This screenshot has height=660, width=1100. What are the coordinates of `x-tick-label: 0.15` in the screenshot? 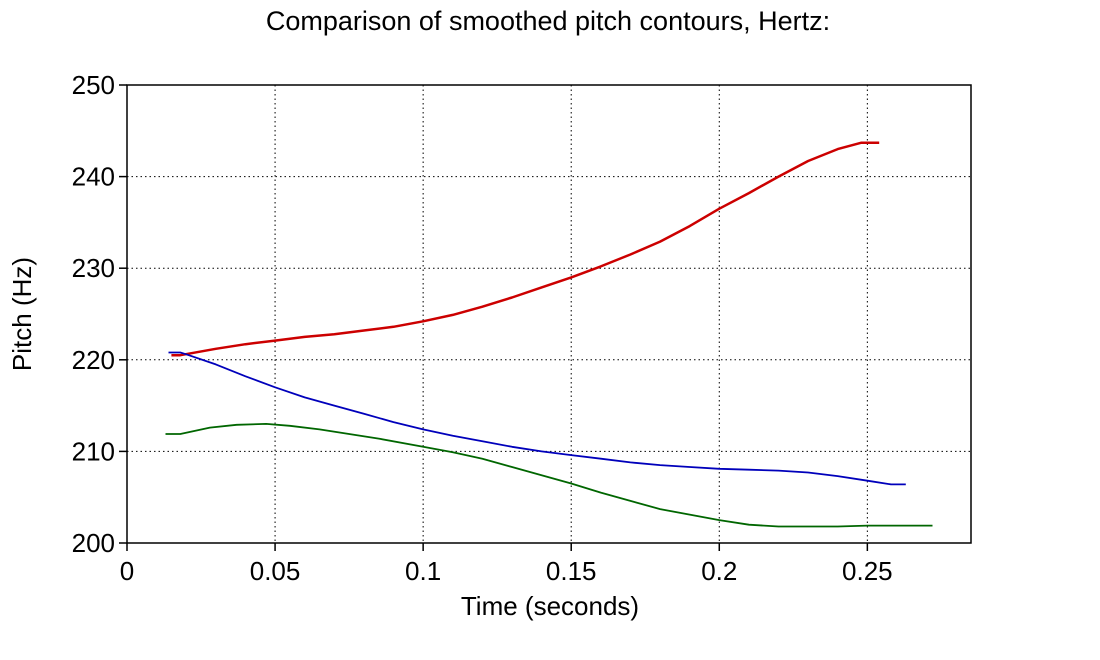 It's located at (571, 571).